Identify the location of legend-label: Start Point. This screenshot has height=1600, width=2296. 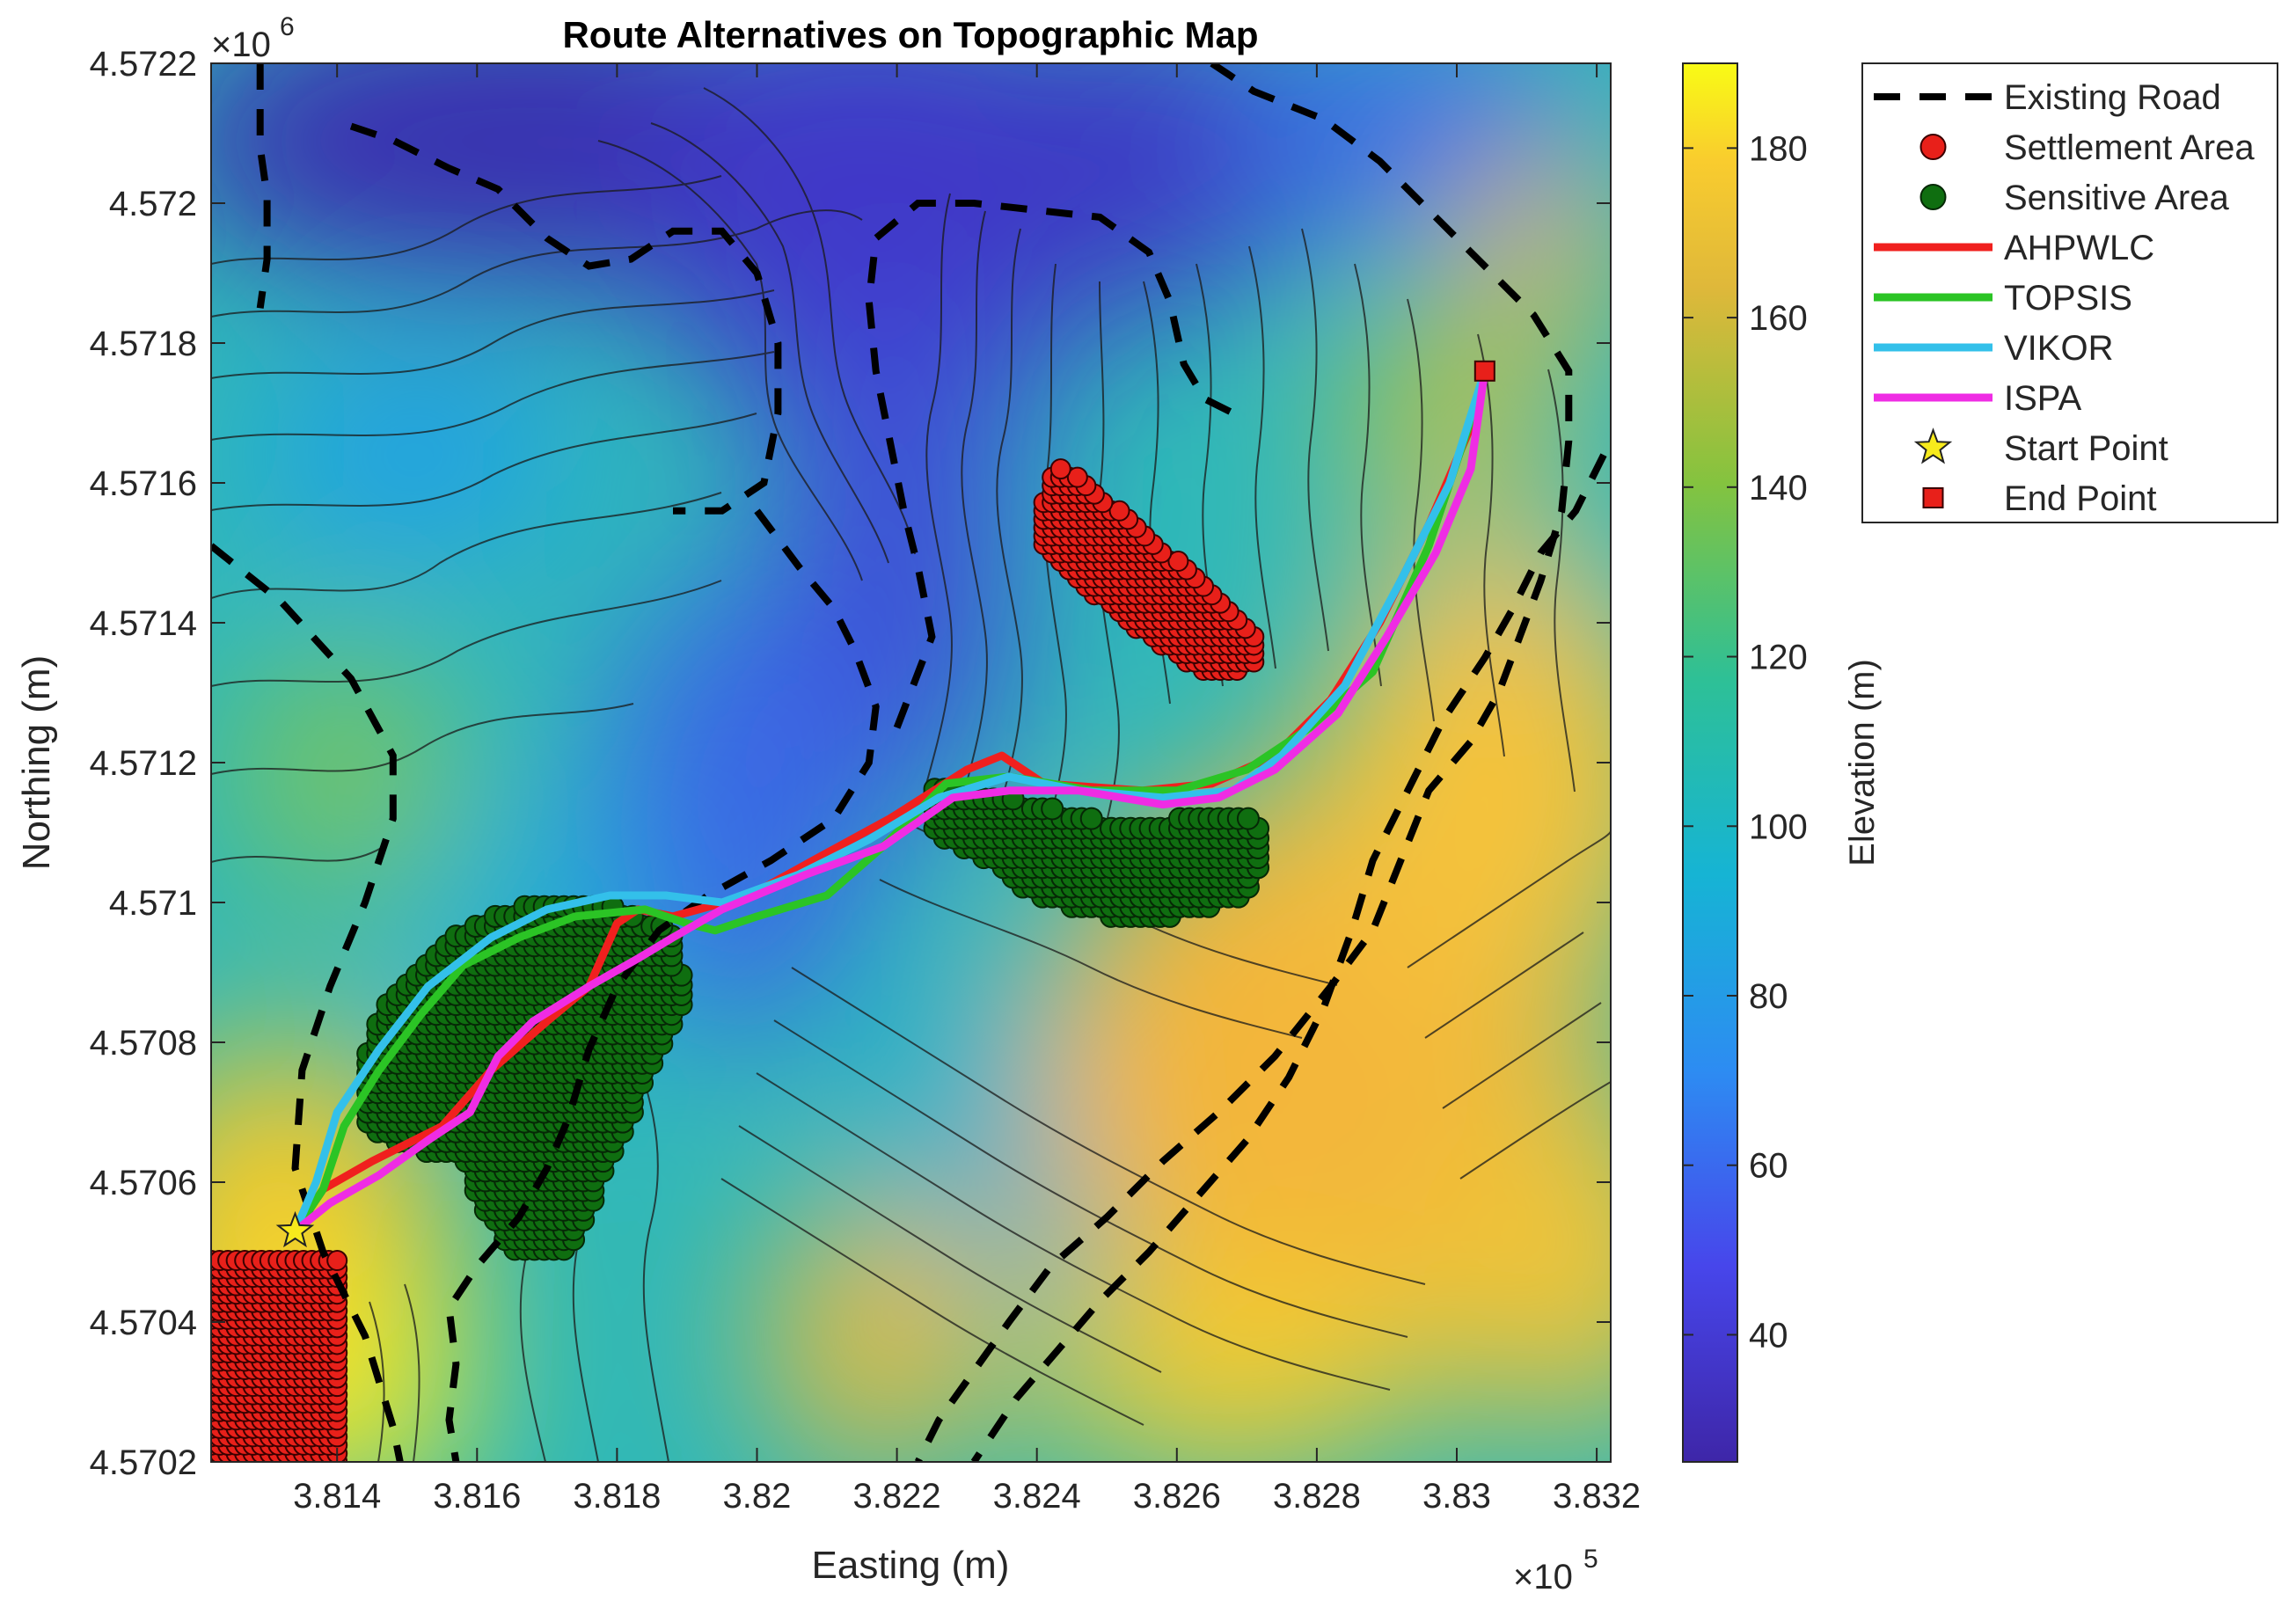
(2086, 448).